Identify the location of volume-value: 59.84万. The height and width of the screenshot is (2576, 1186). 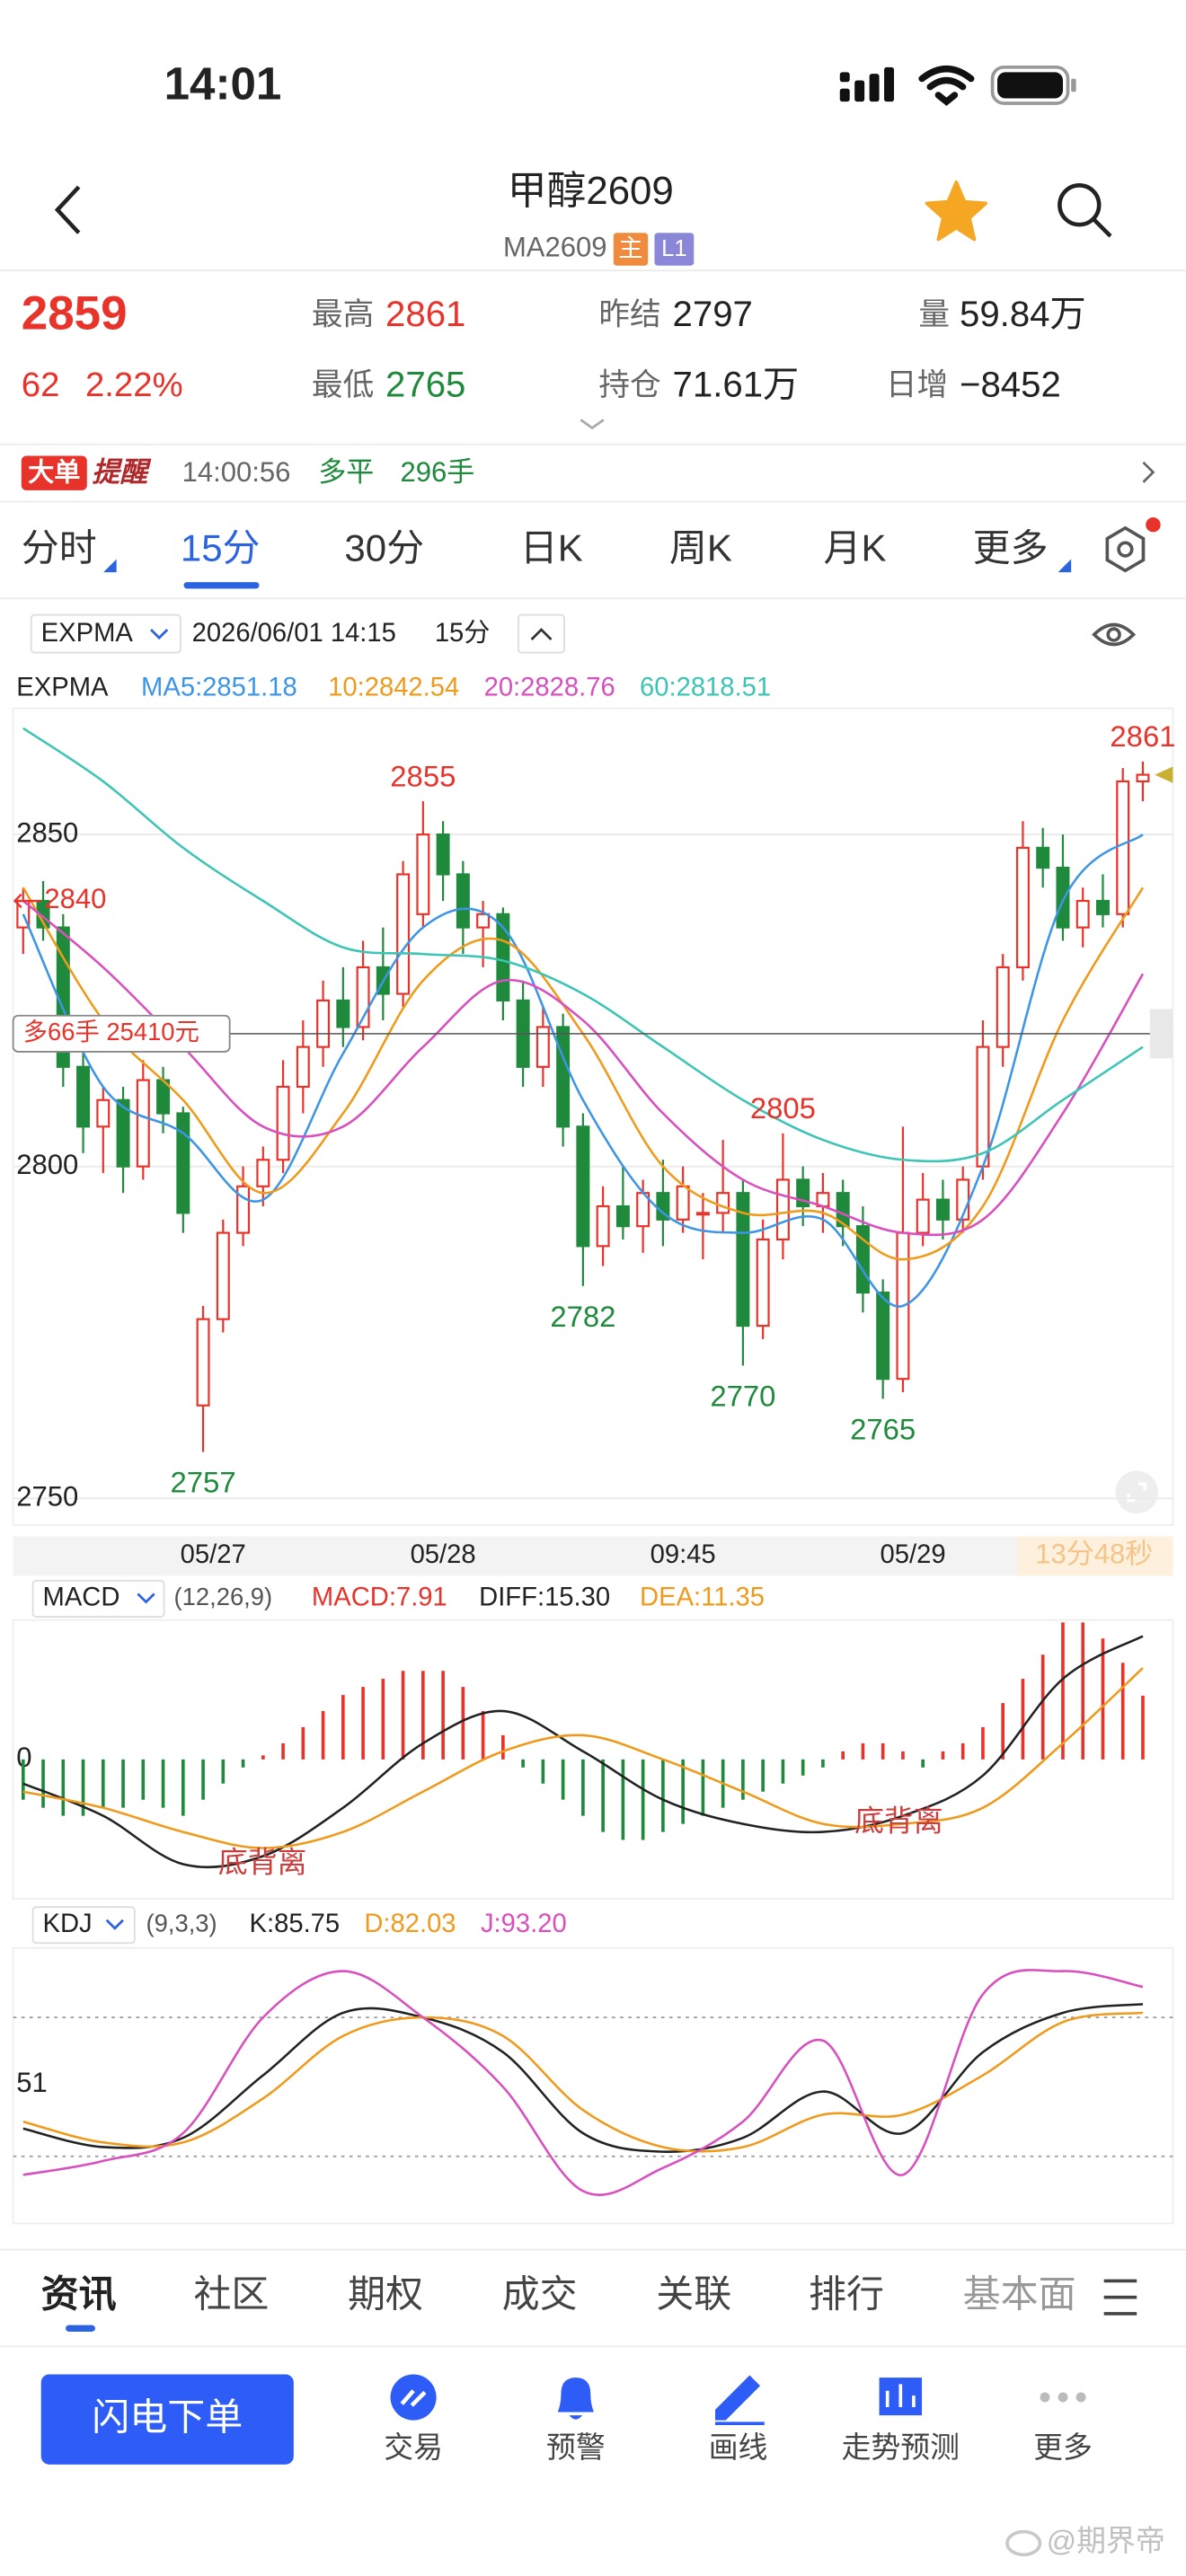
(1023, 314).